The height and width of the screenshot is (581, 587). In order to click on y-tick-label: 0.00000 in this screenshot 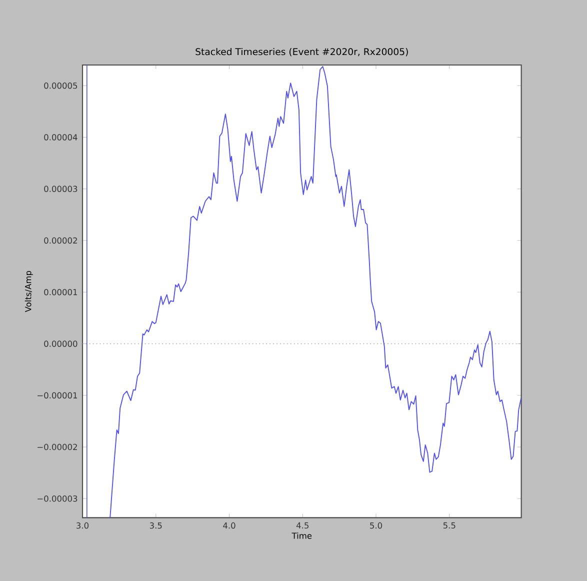, I will do `click(61, 343)`.